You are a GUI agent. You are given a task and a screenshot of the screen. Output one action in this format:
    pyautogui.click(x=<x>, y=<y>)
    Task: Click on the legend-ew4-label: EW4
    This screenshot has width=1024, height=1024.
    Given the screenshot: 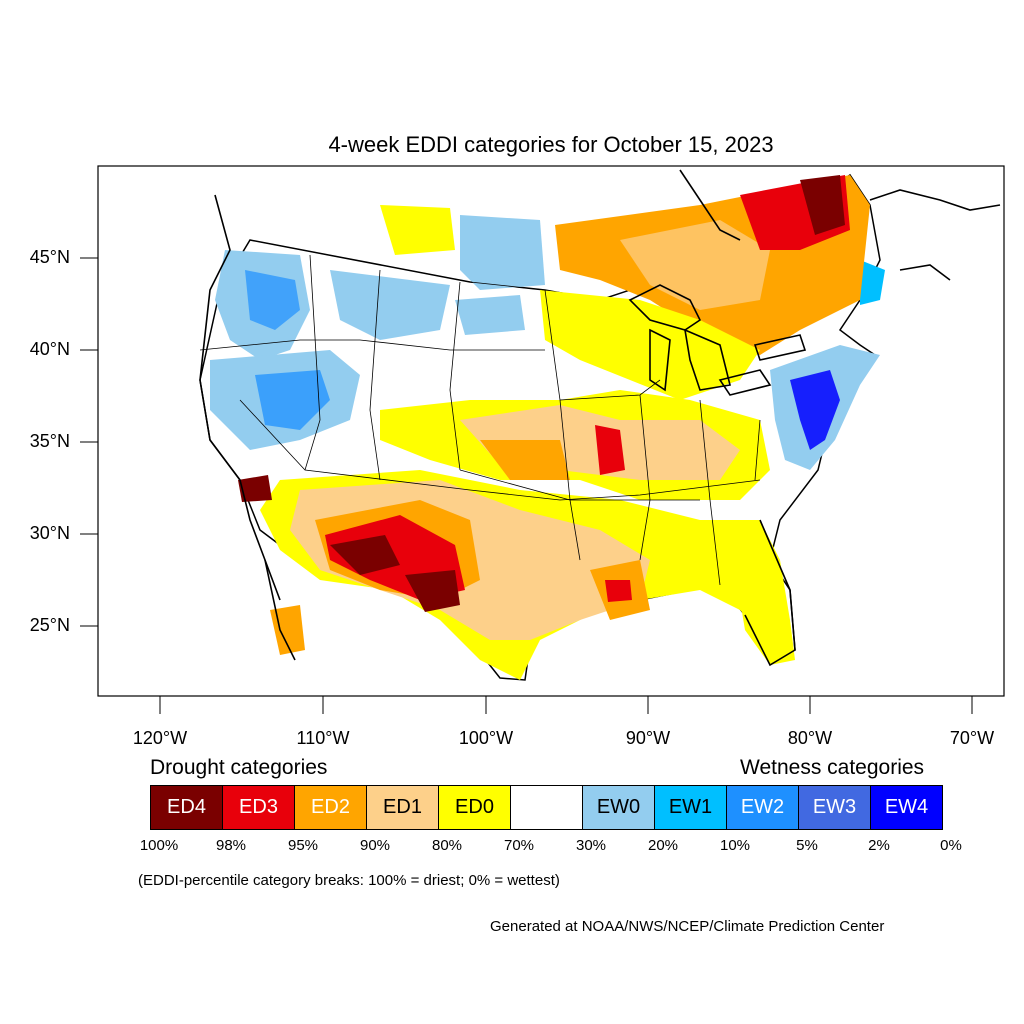 What is the action you would take?
    pyautogui.click(x=906, y=807)
    